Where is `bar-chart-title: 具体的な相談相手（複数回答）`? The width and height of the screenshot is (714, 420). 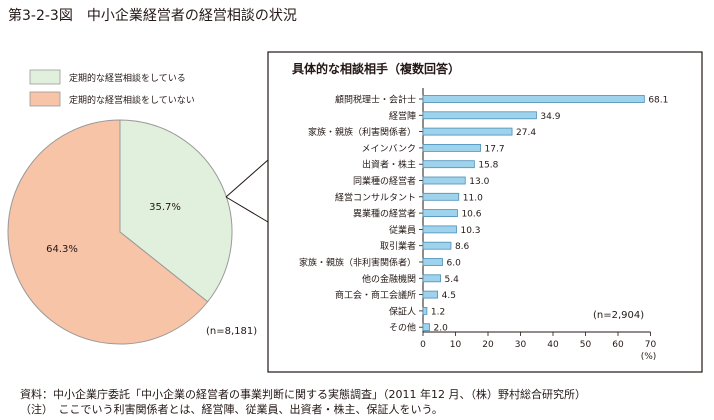
bar-chart-title: 具体的な相談相手（複数回答） is located at coordinates (376, 68).